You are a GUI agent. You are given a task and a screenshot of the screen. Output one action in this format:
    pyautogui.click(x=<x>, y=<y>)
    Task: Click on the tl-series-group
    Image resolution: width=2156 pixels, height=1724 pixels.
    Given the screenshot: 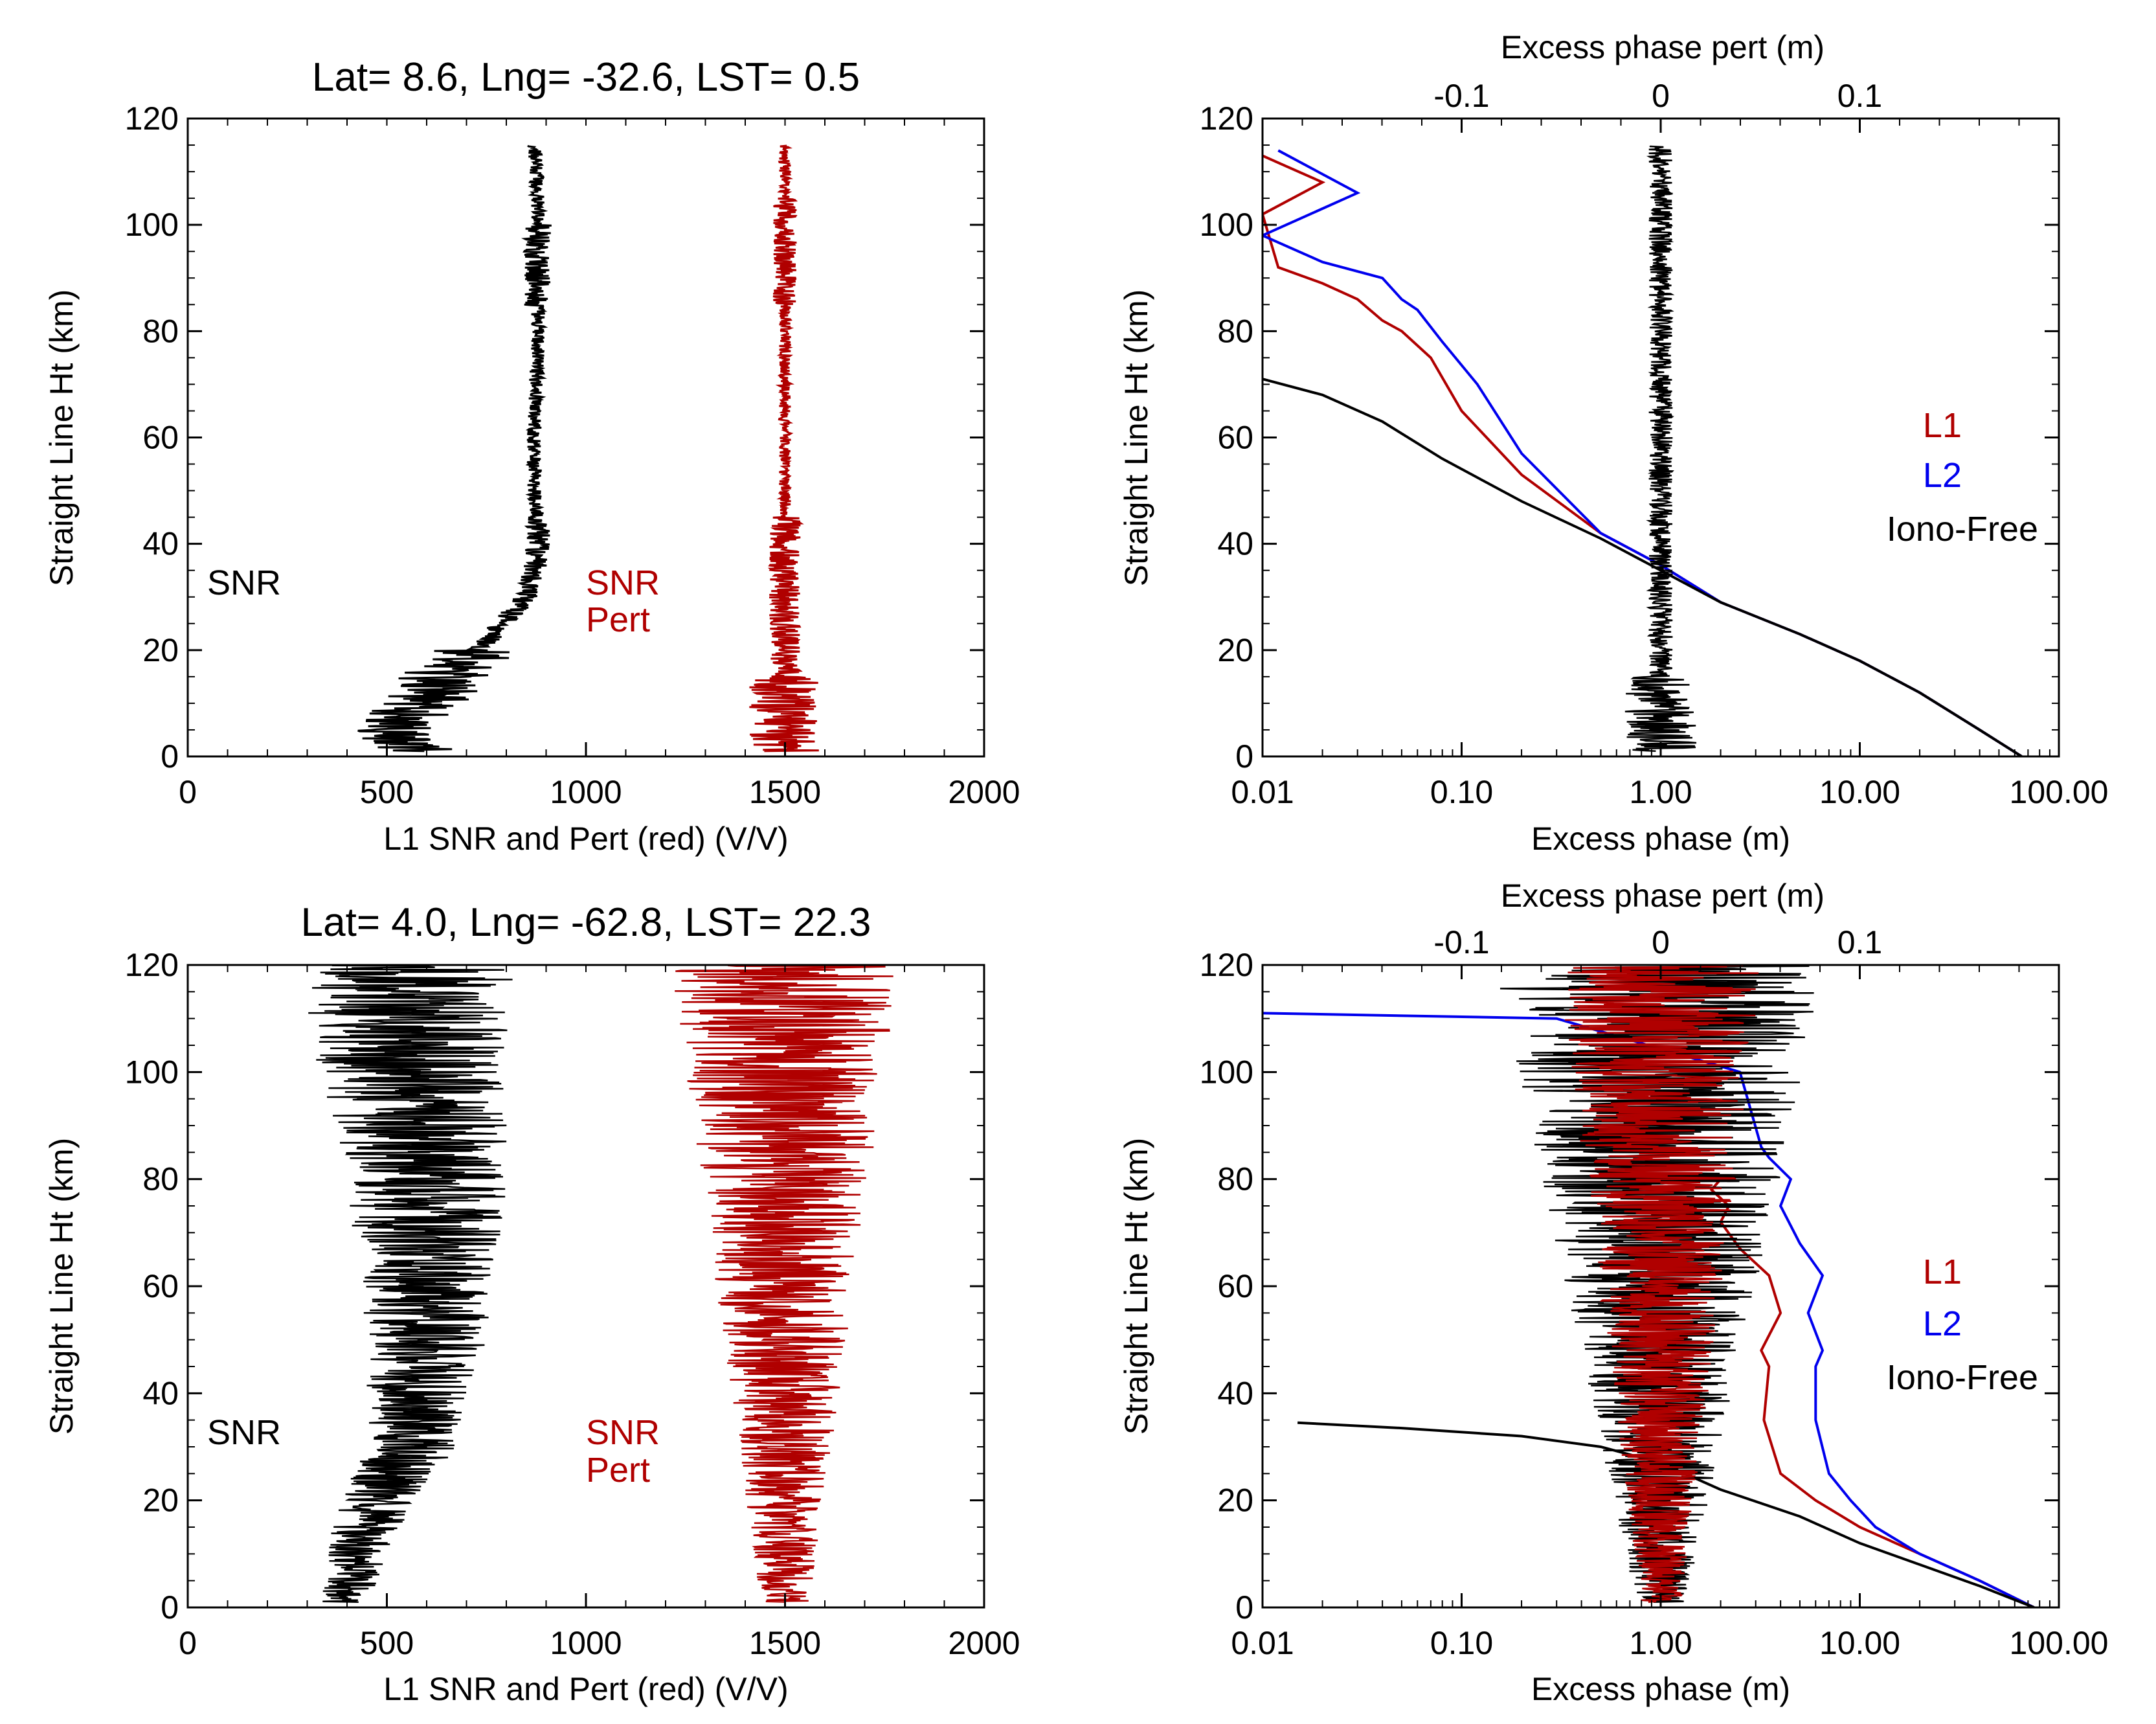 What is the action you would take?
    pyautogui.click(x=588, y=449)
    